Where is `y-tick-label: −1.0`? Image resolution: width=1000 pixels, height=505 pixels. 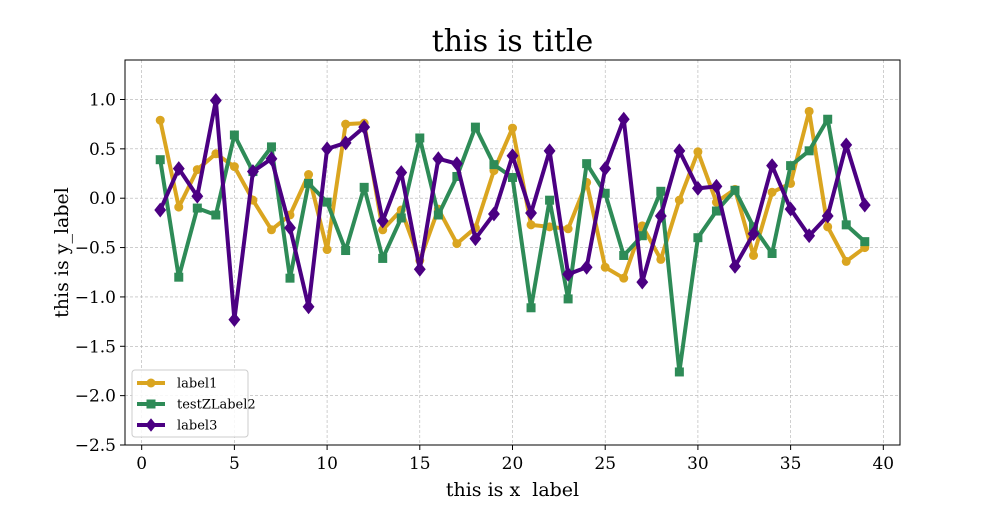 y-tick-label: −1.0 is located at coordinates (95, 298).